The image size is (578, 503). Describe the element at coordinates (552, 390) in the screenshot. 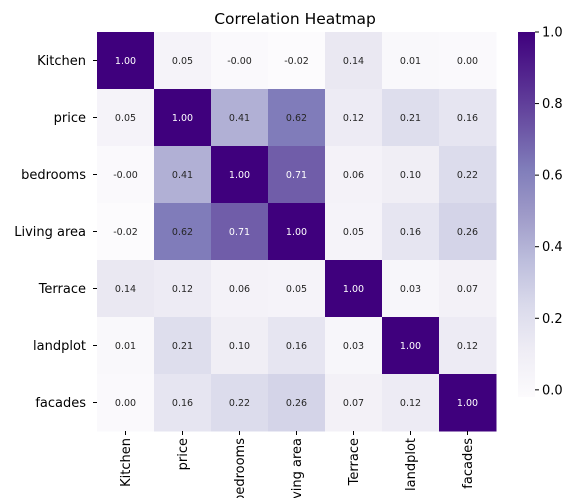

I see `colorbar-tick-label-0: 0.0` at that location.